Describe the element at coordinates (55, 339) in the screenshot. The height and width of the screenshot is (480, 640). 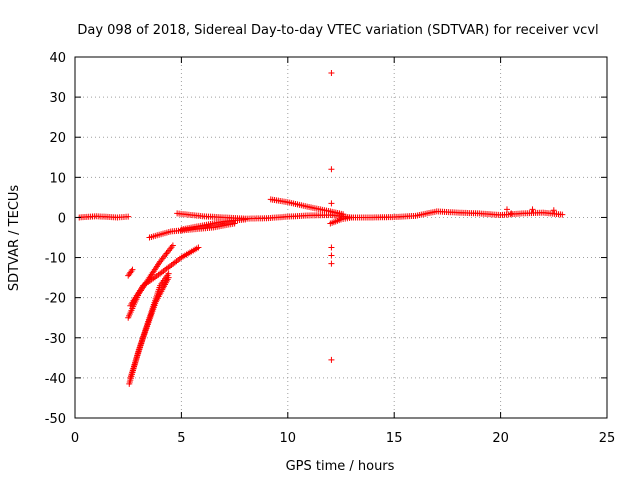
I see `y-tick-label: -30` at that location.